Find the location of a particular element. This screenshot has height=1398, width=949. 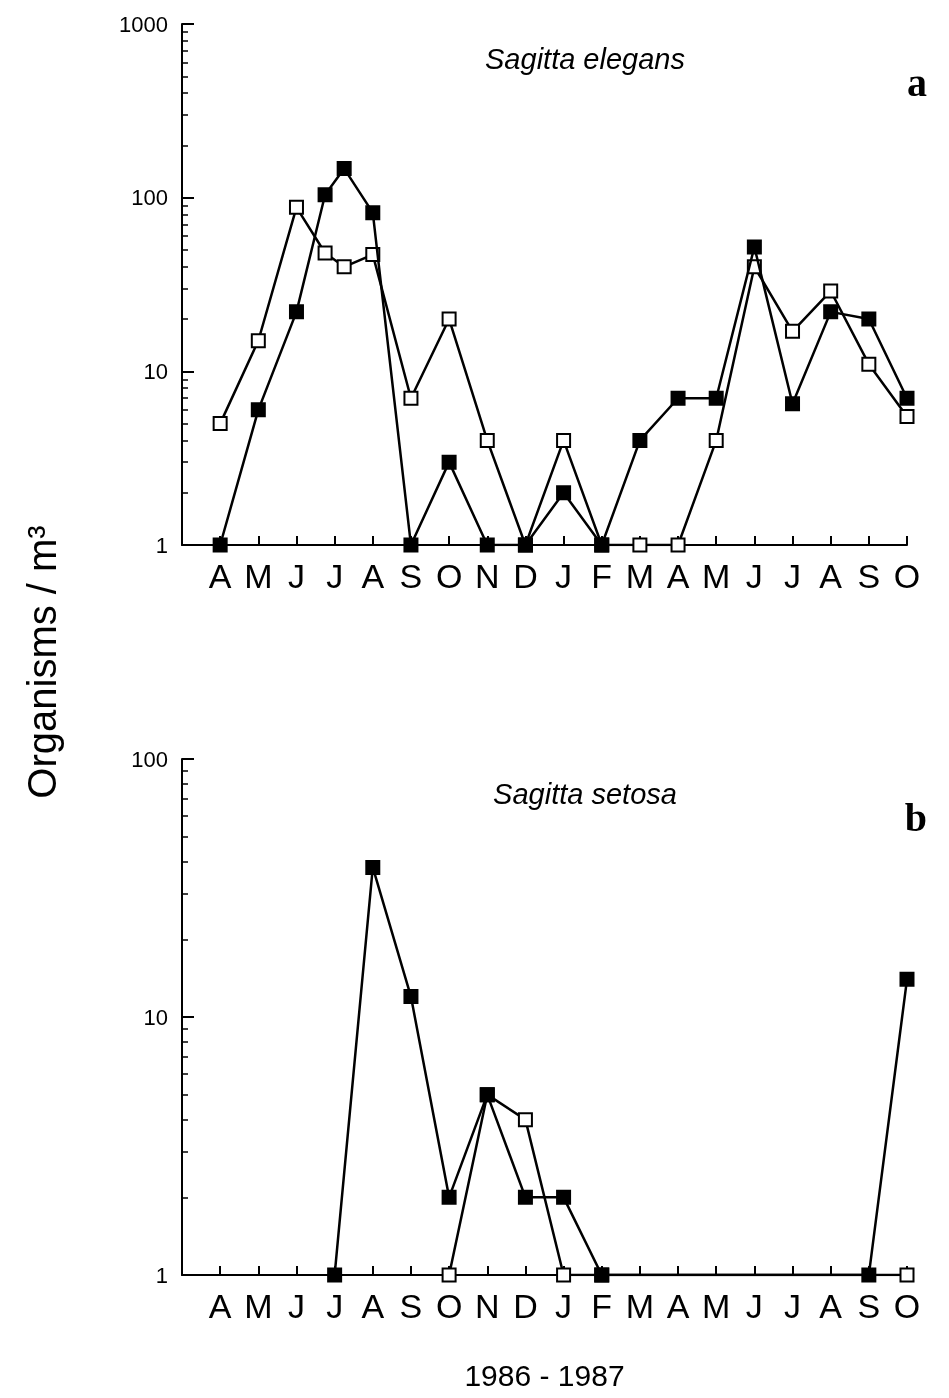

y-axis-title: Organisms / m³ is located at coordinates (42, 662).